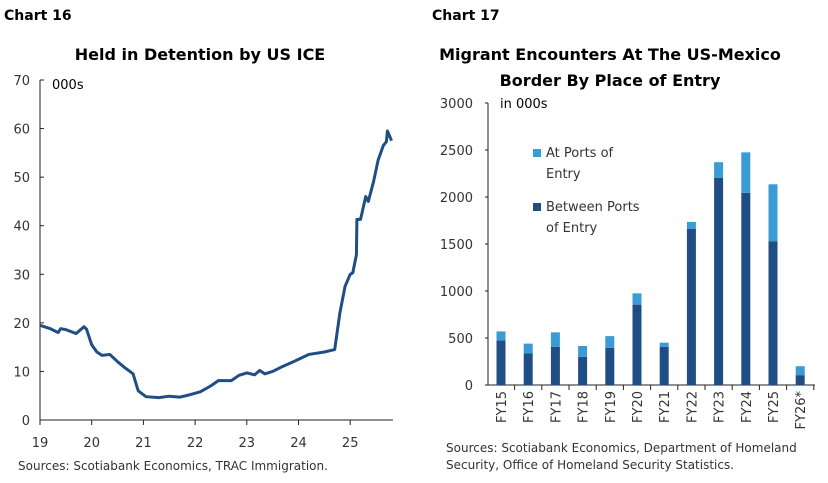  What do you see at coordinates (38, 16) in the screenshot?
I see `chart16-label: Chart 16` at bounding box center [38, 16].